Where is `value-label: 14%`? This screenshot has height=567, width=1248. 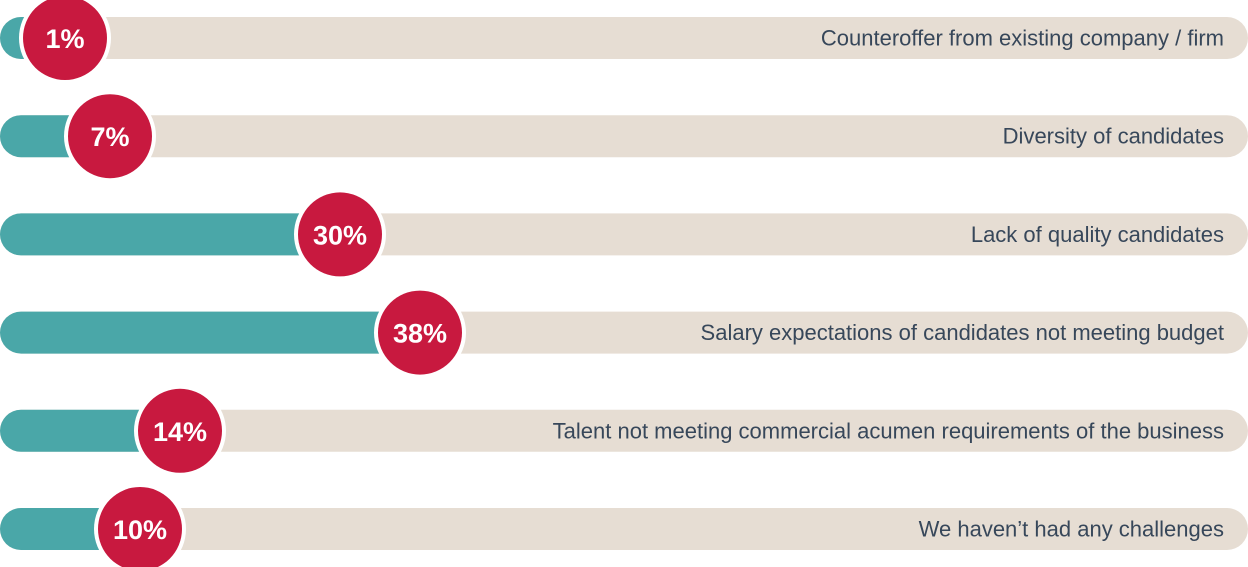 value-label: 14% is located at coordinates (180, 432).